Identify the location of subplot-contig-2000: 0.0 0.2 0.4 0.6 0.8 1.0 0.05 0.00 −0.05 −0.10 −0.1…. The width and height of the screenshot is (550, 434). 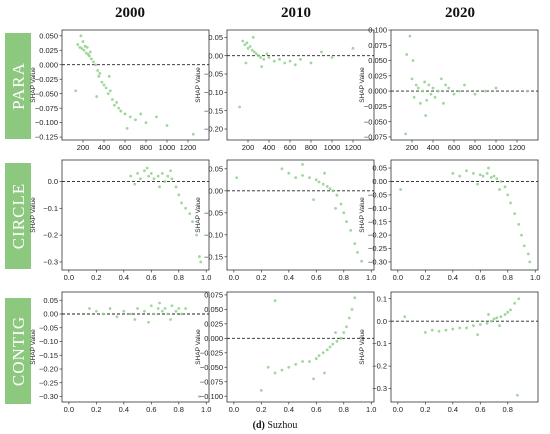
(120, 352).